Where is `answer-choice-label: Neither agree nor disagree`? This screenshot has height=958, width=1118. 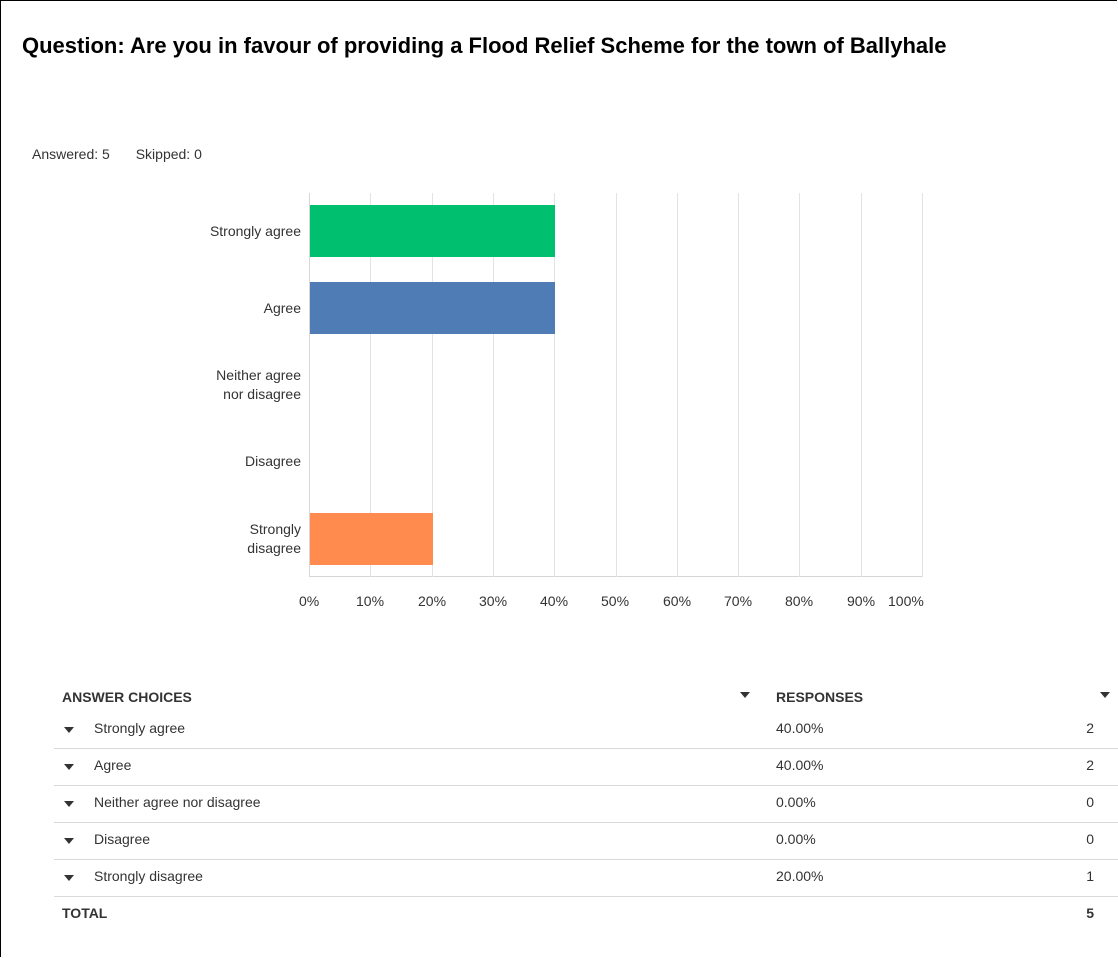 answer-choice-label: Neither agree nor disagree is located at coordinates (177, 802).